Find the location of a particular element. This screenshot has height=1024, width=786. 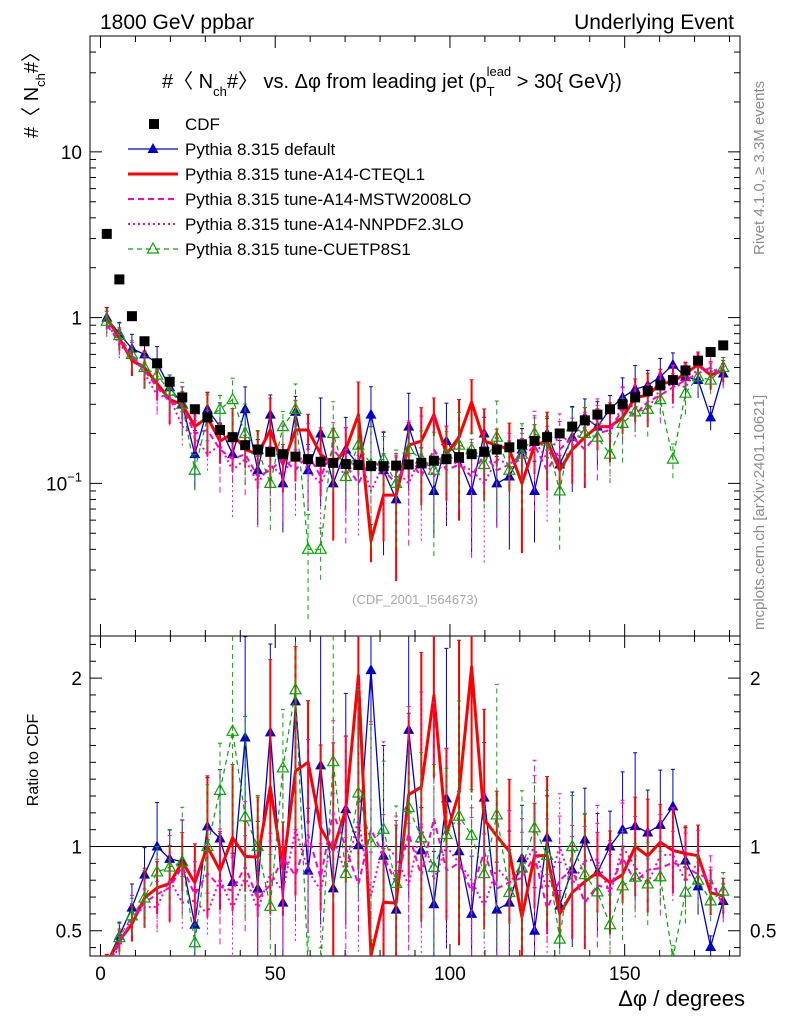

header-right: Underlying Event is located at coordinates (654, 22).